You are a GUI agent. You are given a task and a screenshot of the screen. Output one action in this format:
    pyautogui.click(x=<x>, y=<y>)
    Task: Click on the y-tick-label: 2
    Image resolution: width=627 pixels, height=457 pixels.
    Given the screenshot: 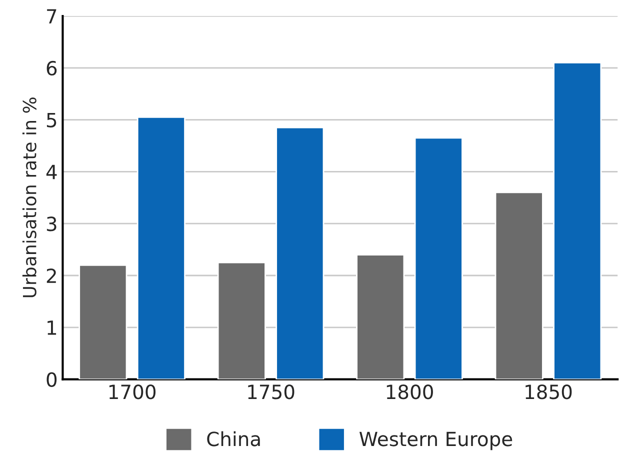 What is the action you would take?
    pyautogui.click(x=51, y=275)
    